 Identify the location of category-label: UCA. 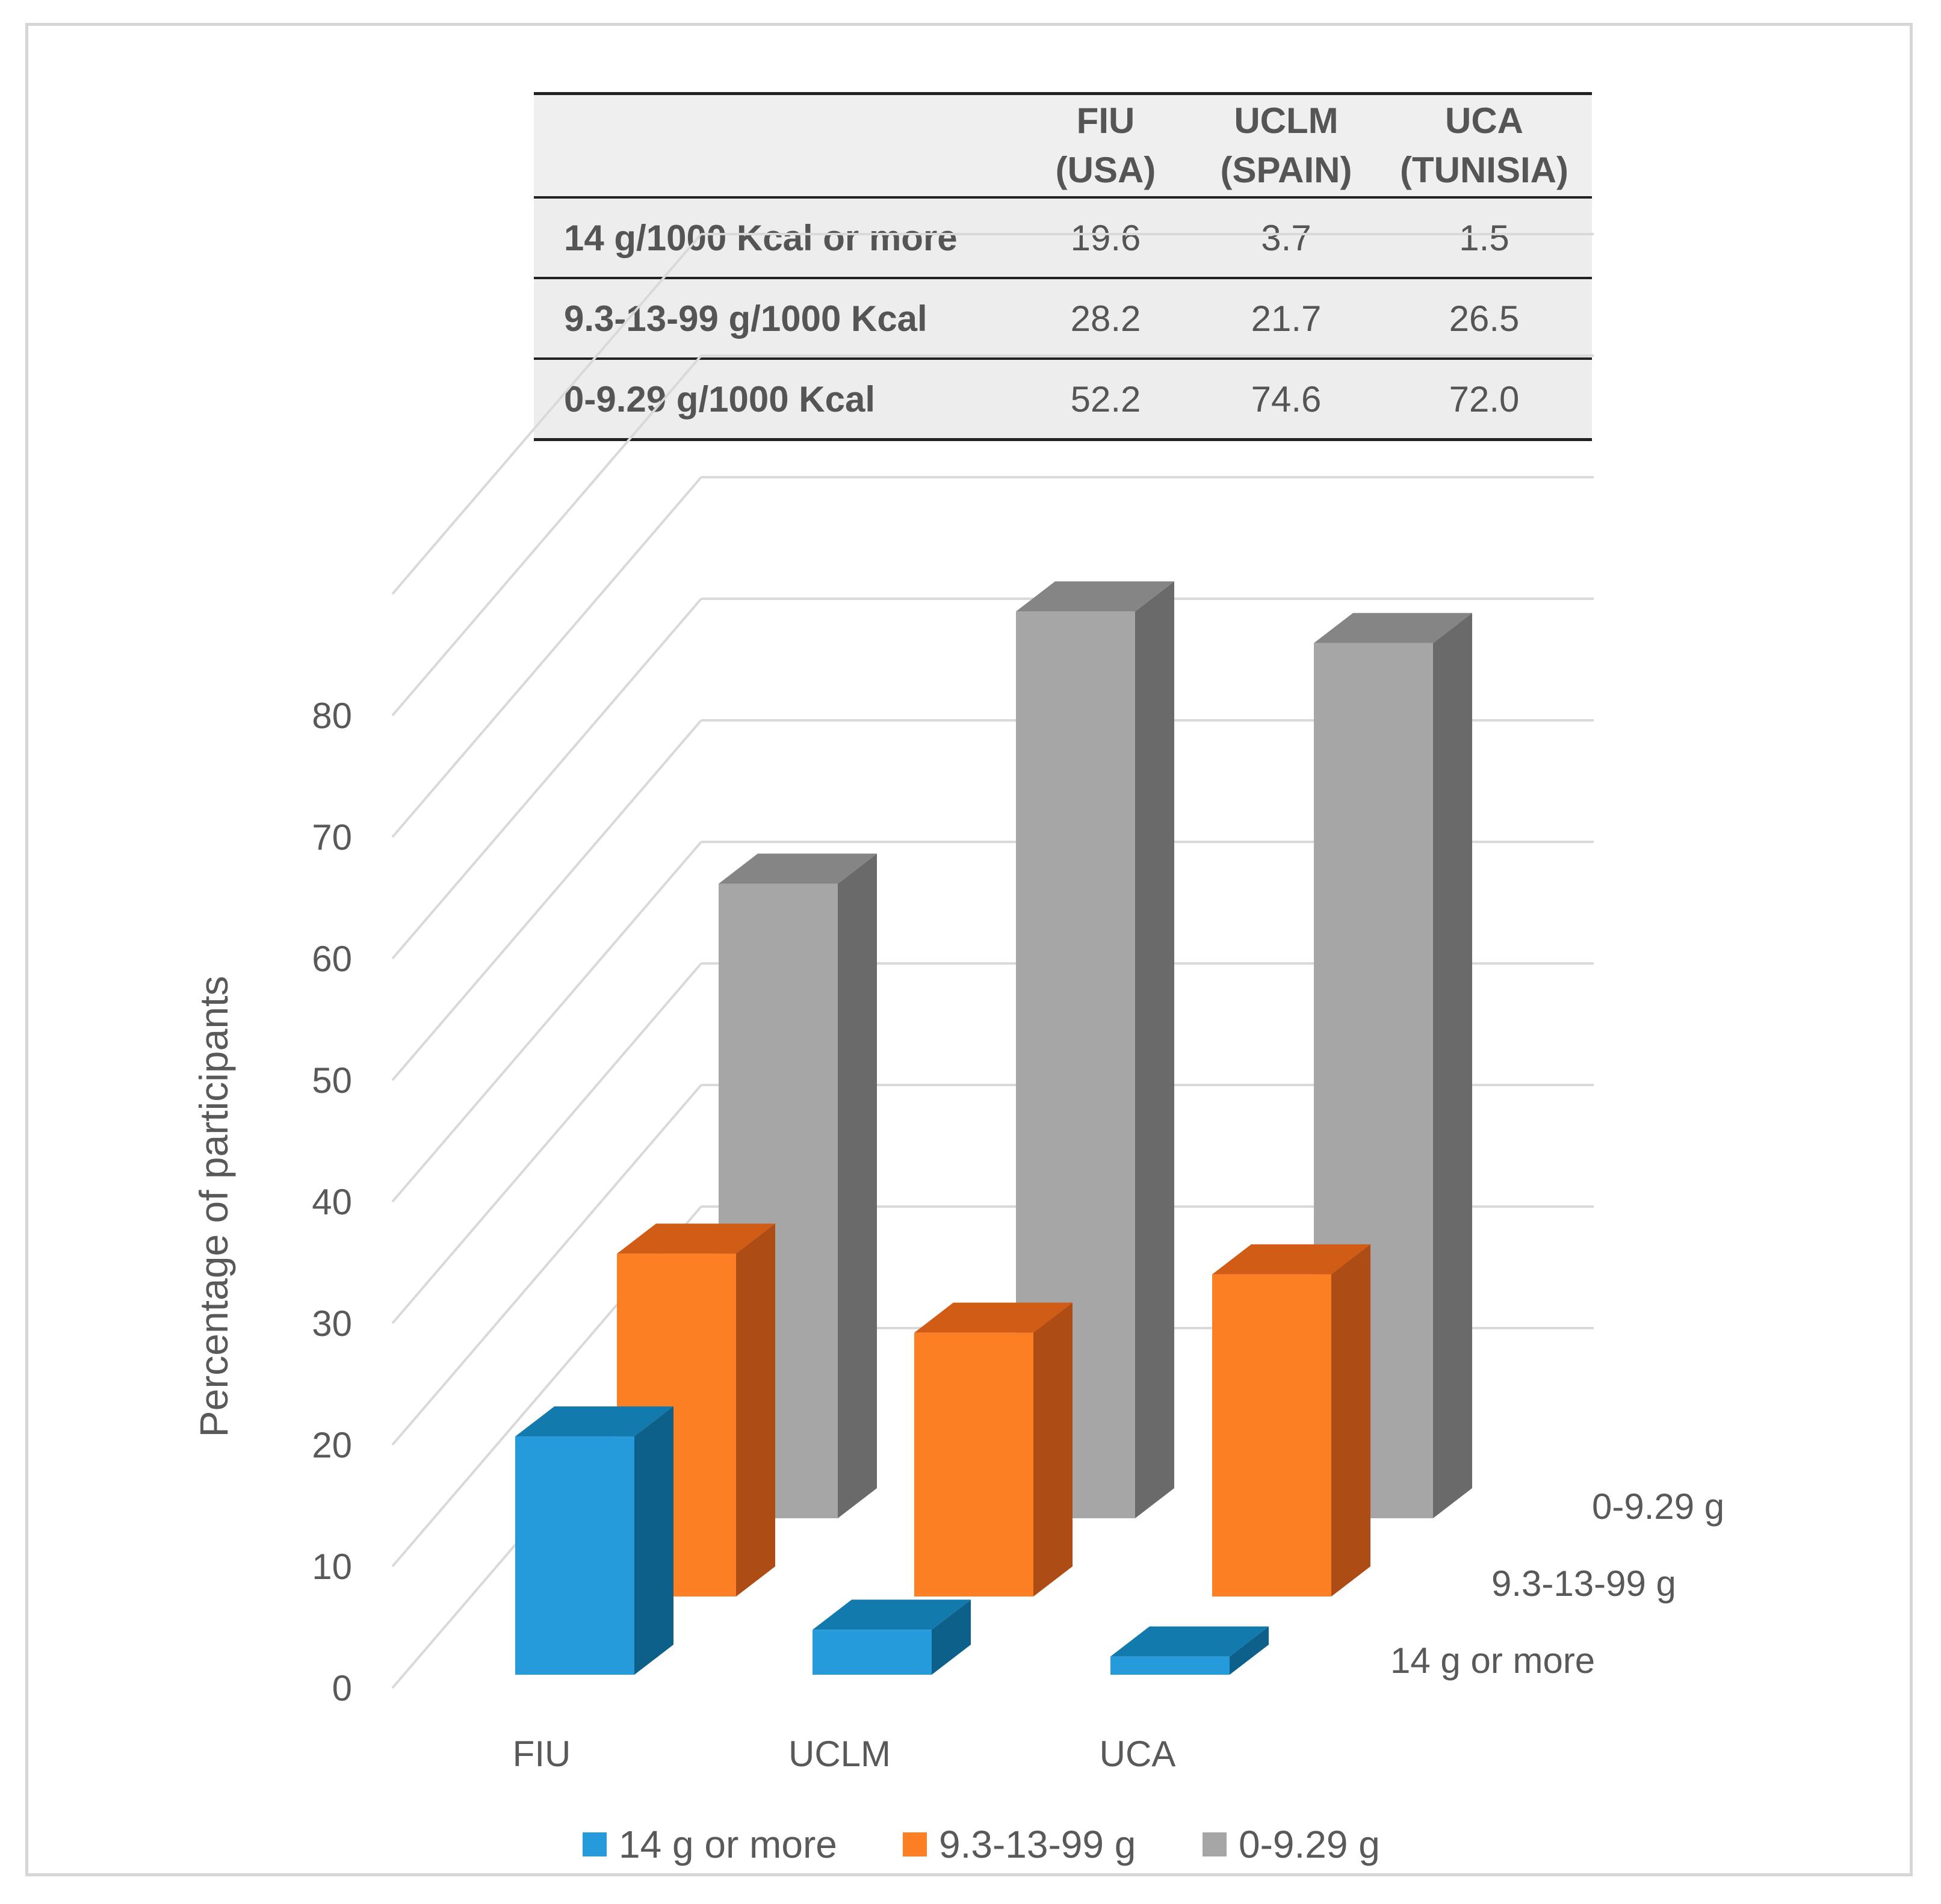
(1138, 1754).